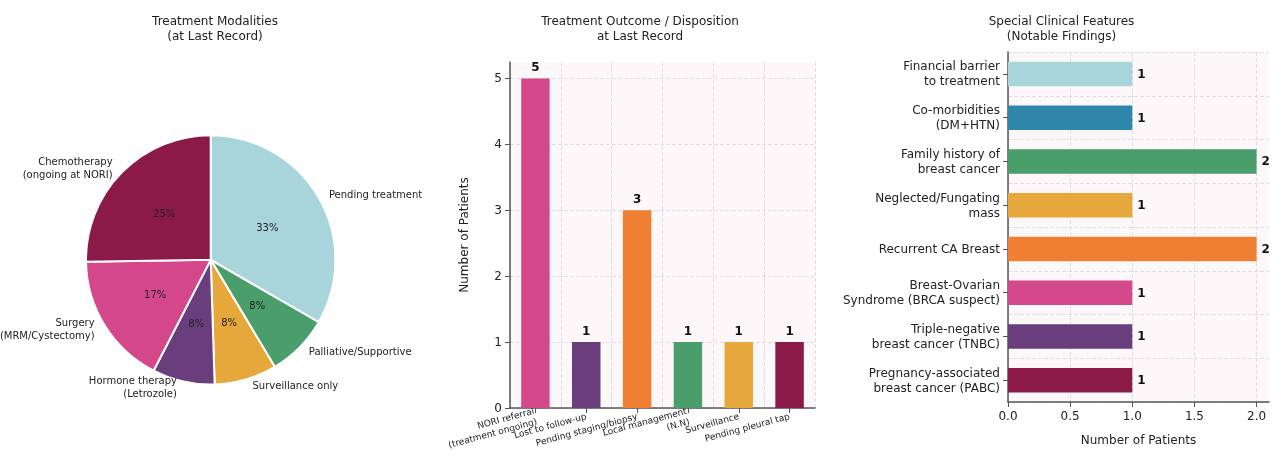 The width and height of the screenshot is (1283, 464). I want to click on x-tick-label: 2.0, so click(1257, 416).